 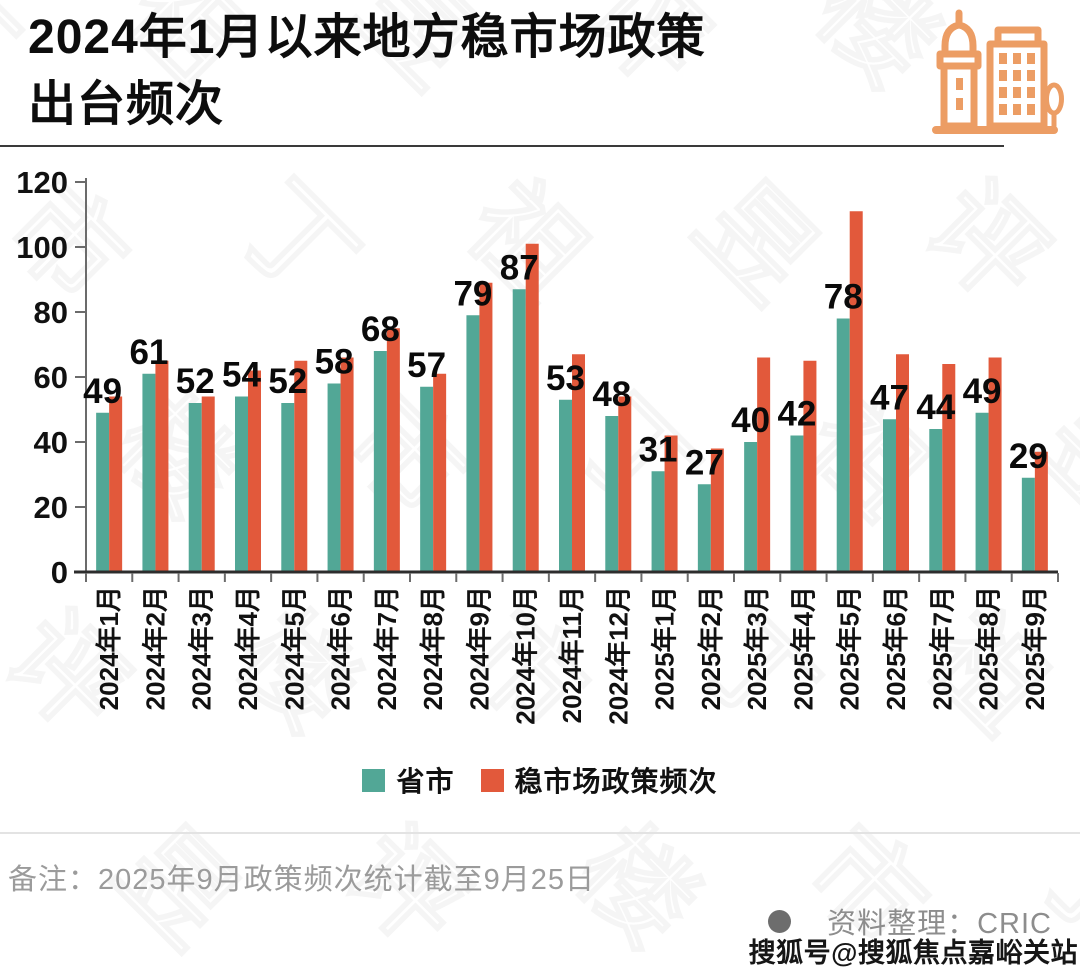 I want to click on y-tick-label: 60, so click(x=51, y=377).